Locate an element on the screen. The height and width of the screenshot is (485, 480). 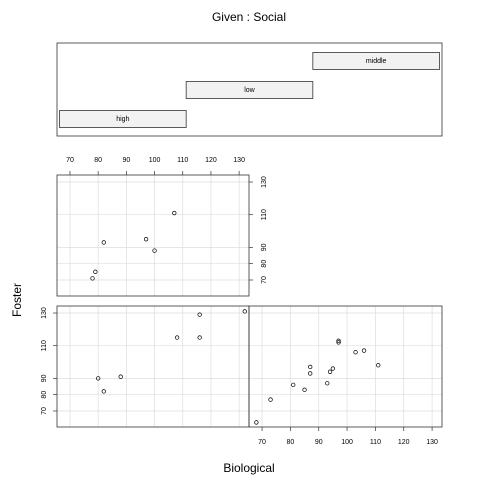
y-axis-label: Foster is located at coordinates (17, 300).